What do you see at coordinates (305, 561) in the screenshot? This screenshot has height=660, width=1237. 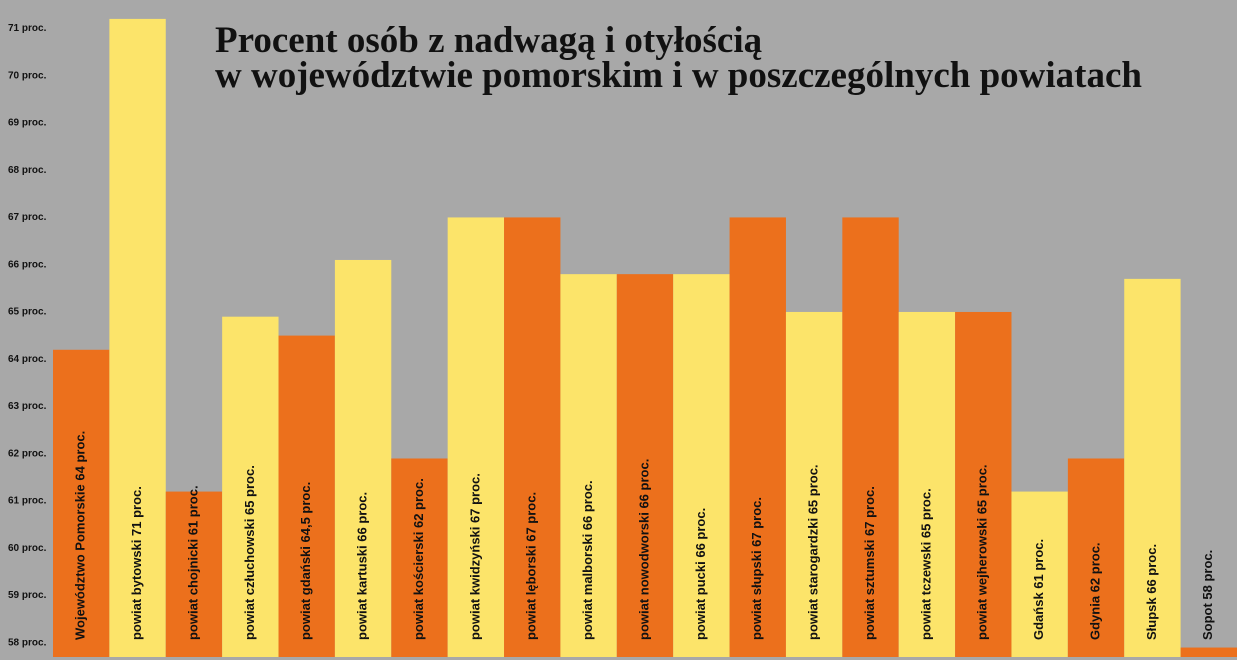 I see `category-label: powiat gdański 64,5 proc.` at bounding box center [305, 561].